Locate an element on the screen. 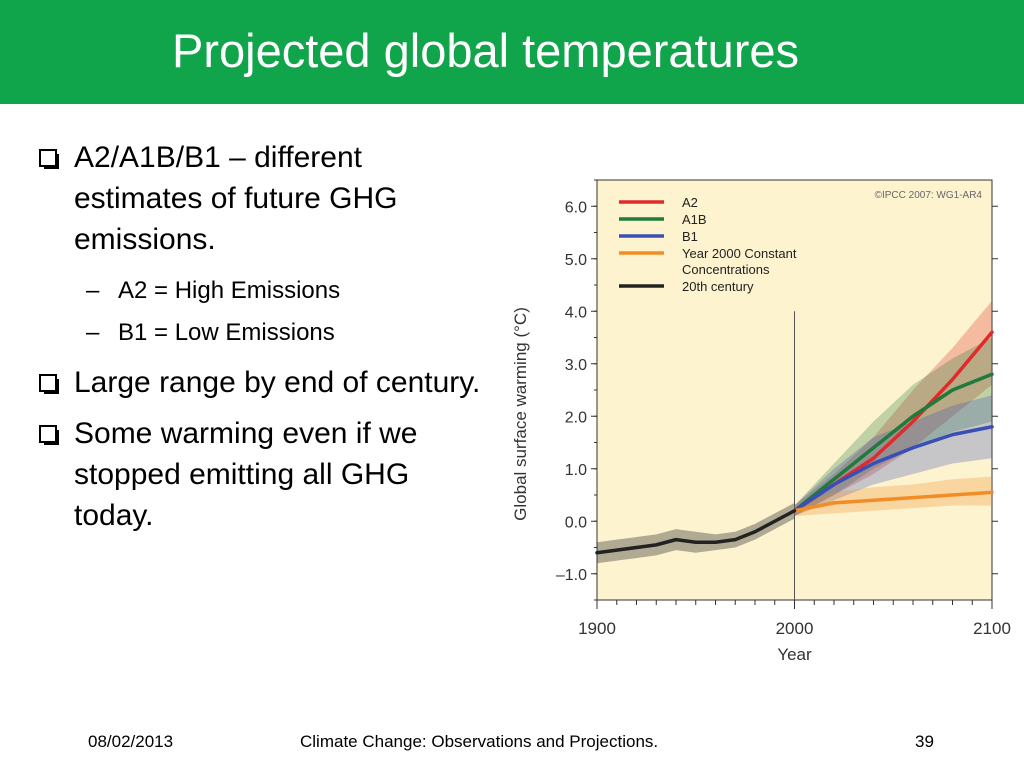  copyright-credit: ©IPCC 2007: WG1-AR4 is located at coordinates (929, 195).